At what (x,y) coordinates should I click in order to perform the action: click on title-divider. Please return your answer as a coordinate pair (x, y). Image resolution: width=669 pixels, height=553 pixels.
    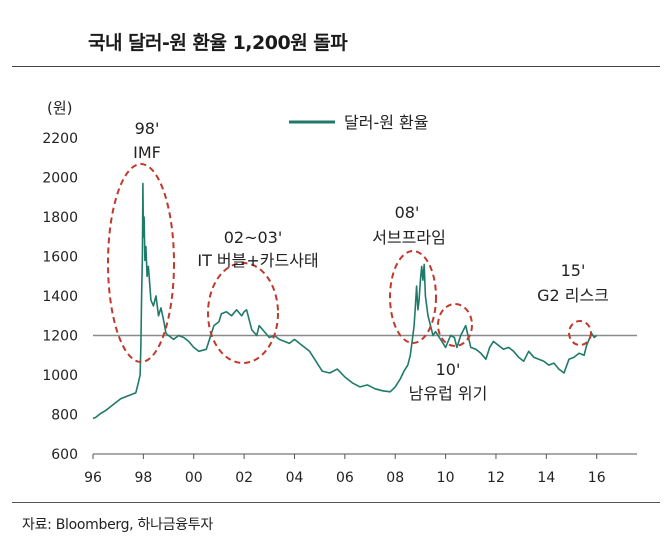
    Looking at the image, I should click on (336, 66).